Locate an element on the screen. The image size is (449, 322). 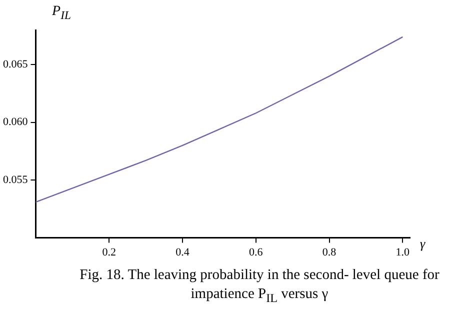
caption: Fig. 18. The leaving probability in the second- level queue for impatience P$_{IL}$ versus γ is located at coordinates (259, 286).